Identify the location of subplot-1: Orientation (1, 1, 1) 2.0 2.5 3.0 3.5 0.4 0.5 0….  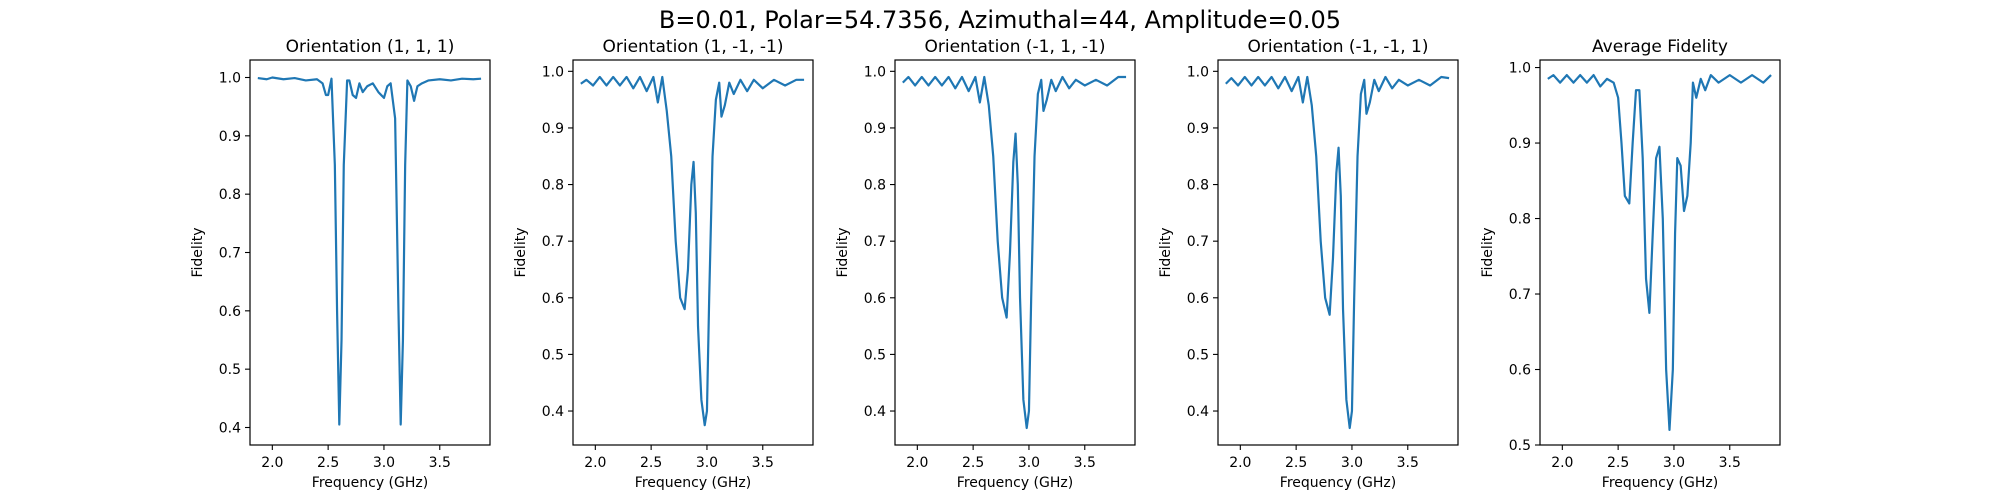
(340, 264).